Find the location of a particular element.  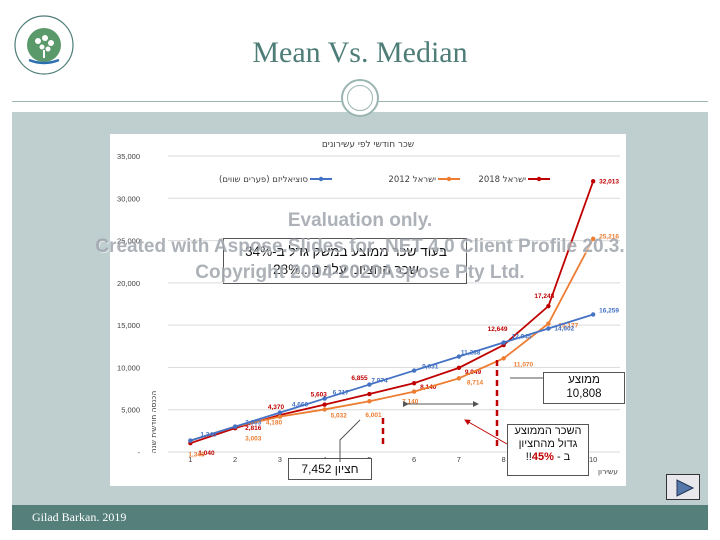

y-tick-label: 30,000 is located at coordinates (128, 198).